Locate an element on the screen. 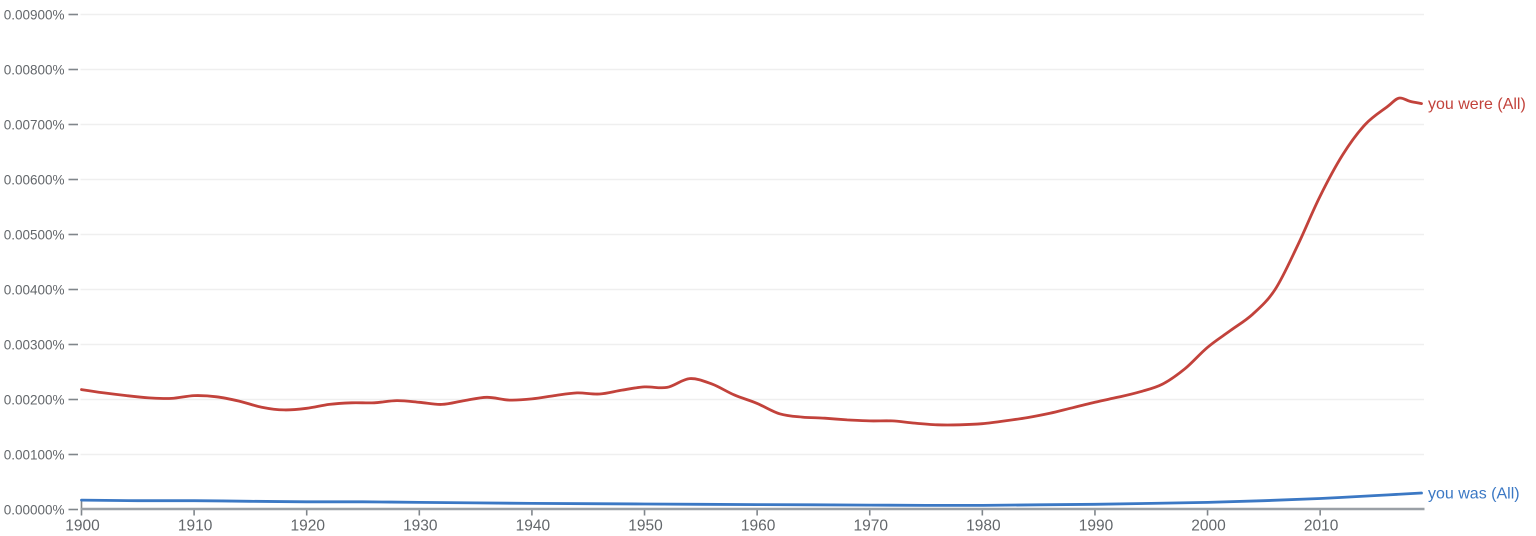  y-axis-label: 0.00700% is located at coordinates (34, 124).